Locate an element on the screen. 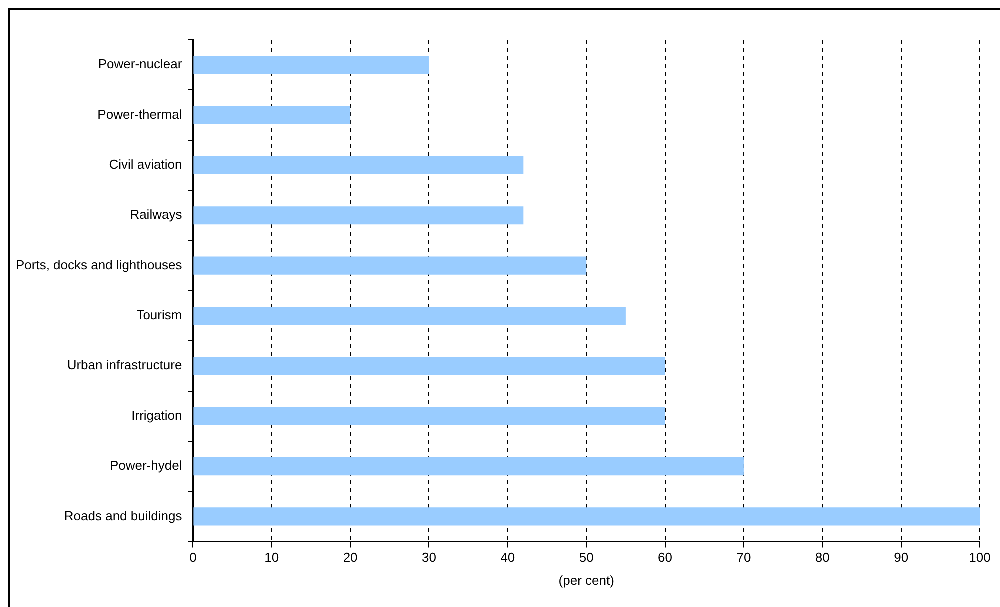 The width and height of the screenshot is (1000, 607). x-tick-label: 100 is located at coordinates (980, 558).